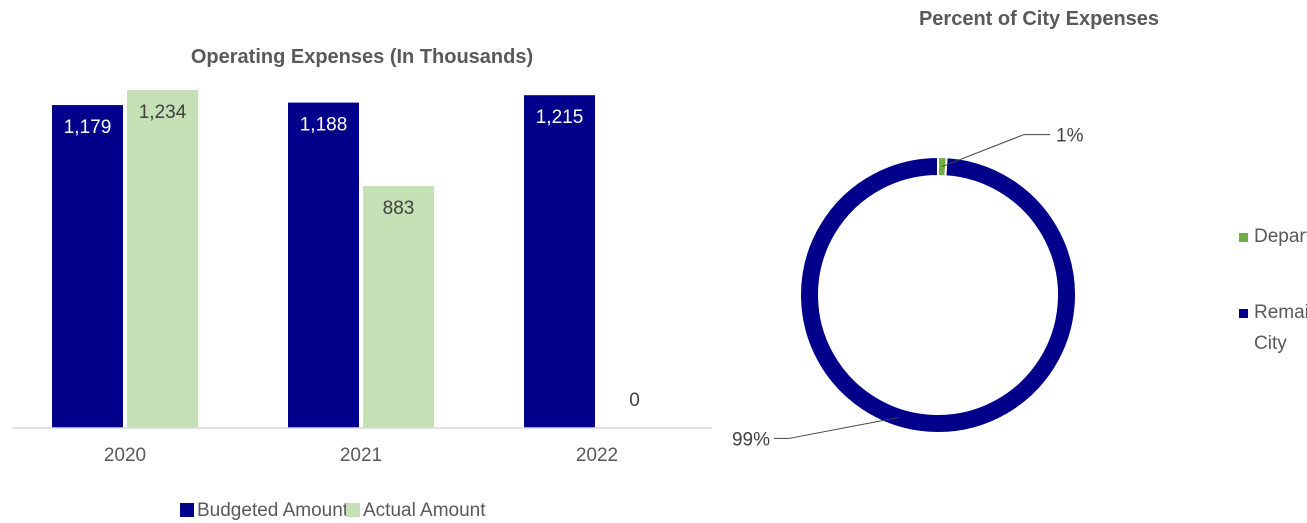  Describe the element at coordinates (163, 112) in the screenshot. I see `bar-data-label: 1,234` at that location.